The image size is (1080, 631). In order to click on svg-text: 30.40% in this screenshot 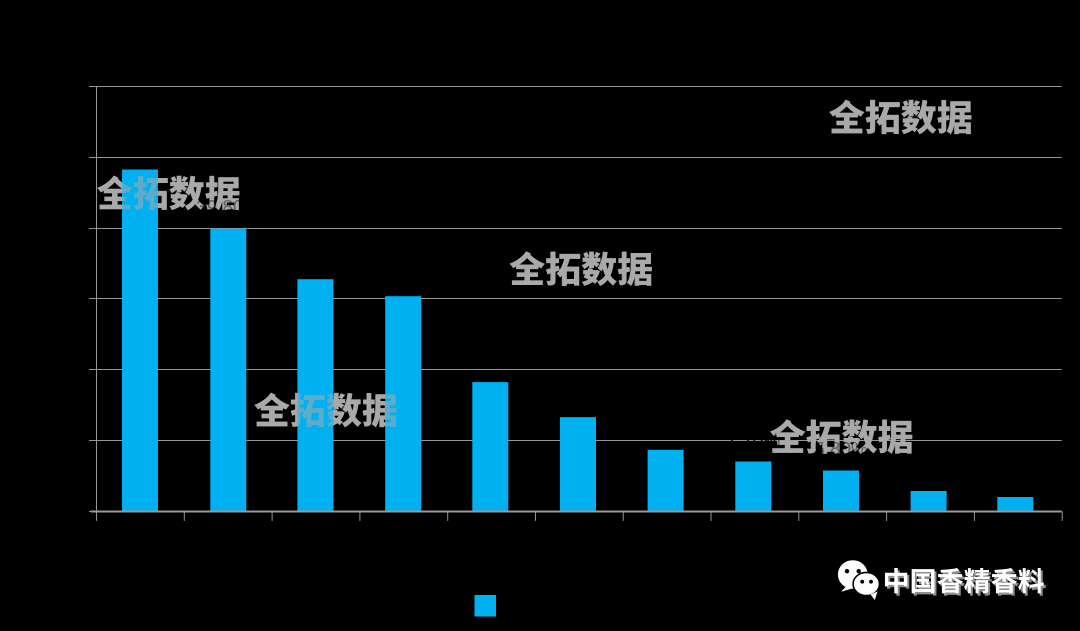, I will do `click(403, 275)`.